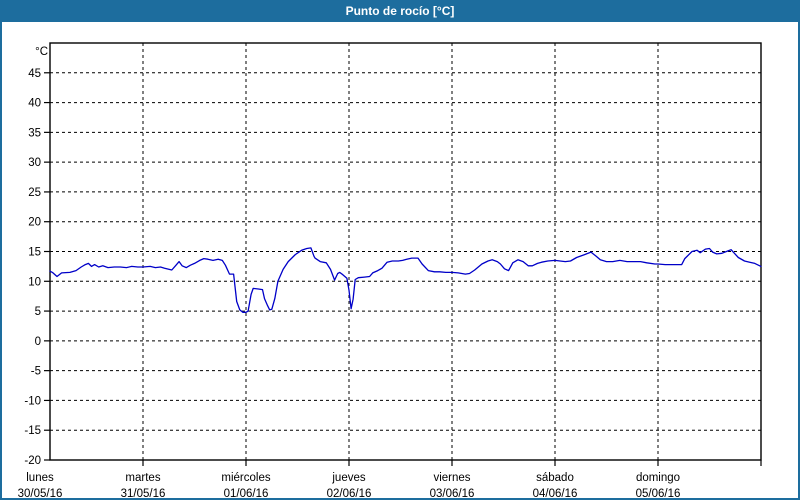 The height and width of the screenshot is (500, 800). Describe the element at coordinates (555, 494) in the screenshot. I see `x-day-date: 04/06/16` at that location.